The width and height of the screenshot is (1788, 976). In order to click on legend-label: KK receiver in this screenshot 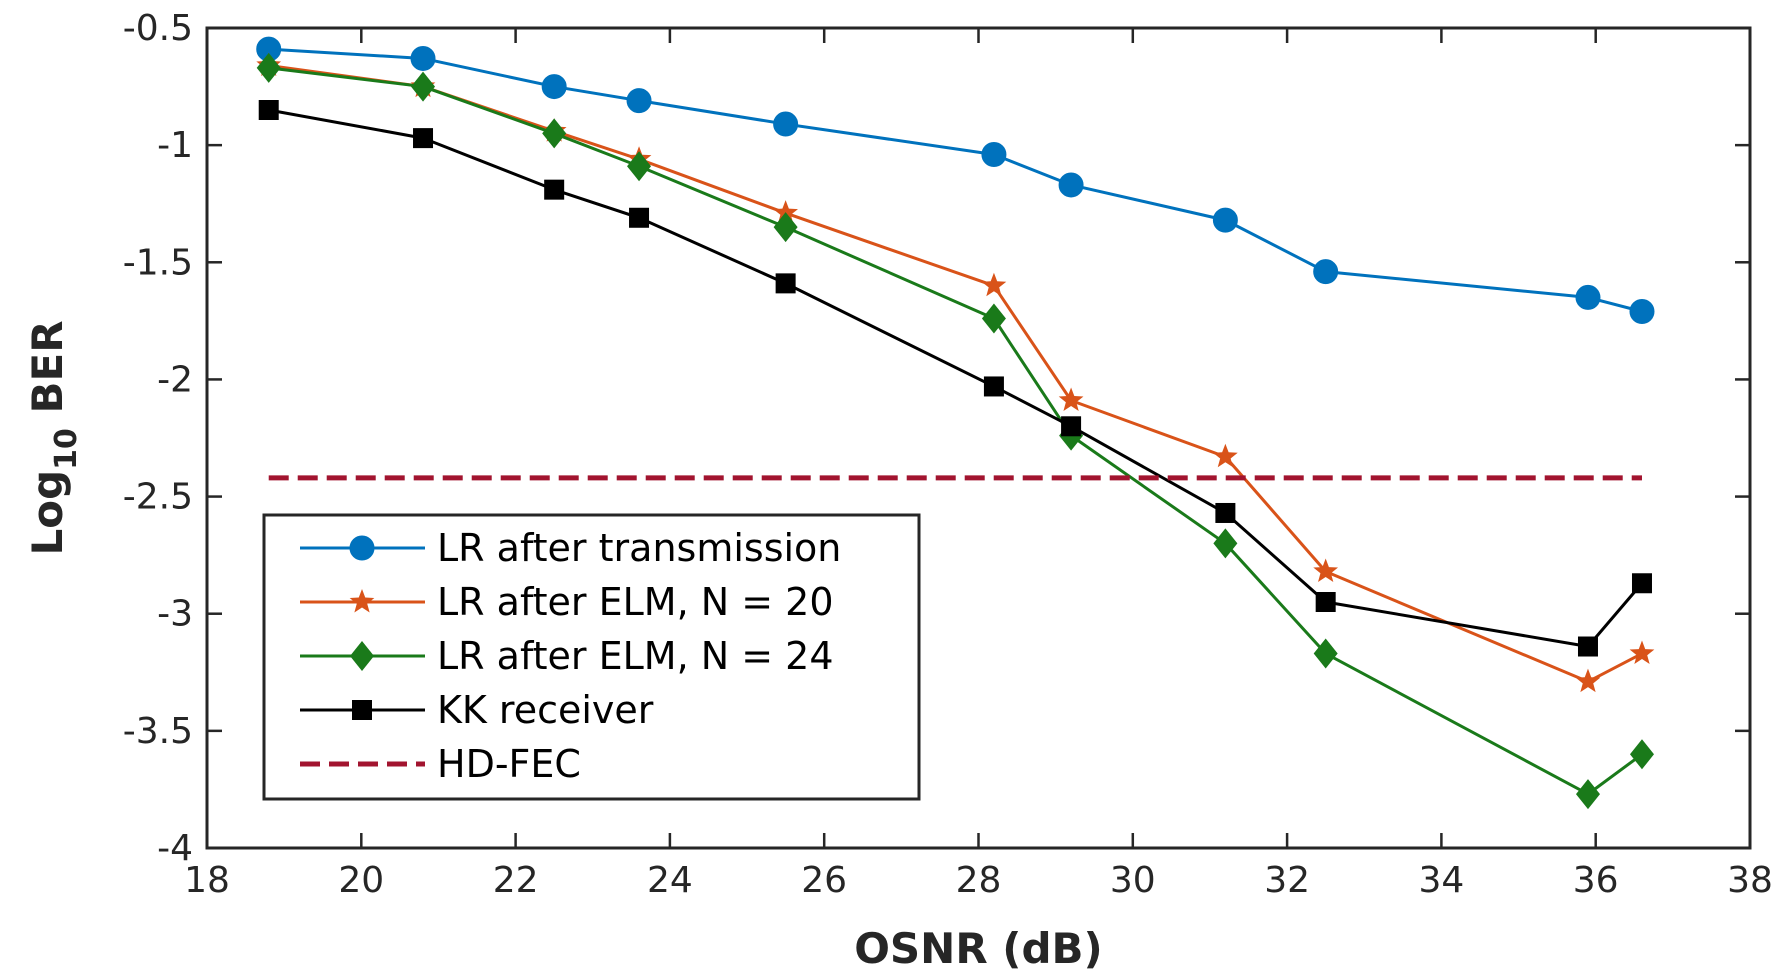, I will do `click(545, 710)`.